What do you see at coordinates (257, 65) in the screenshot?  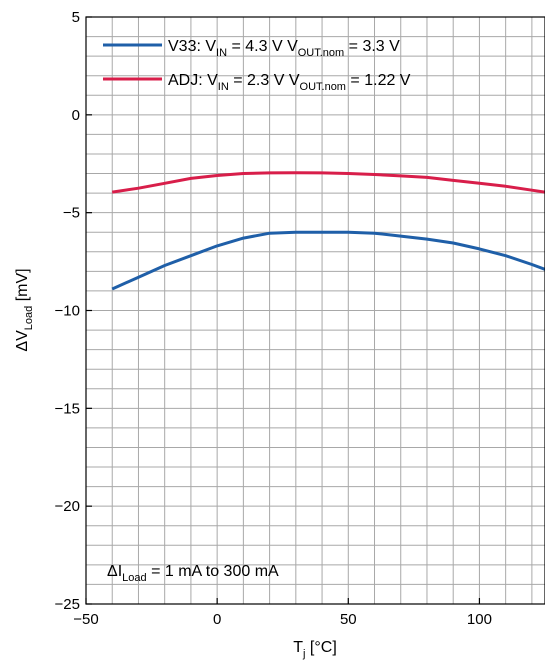 I see `legend: V33: VIN = 4.3 V VOUT.nom = 3.3 V ADJ` at bounding box center [257, 65].